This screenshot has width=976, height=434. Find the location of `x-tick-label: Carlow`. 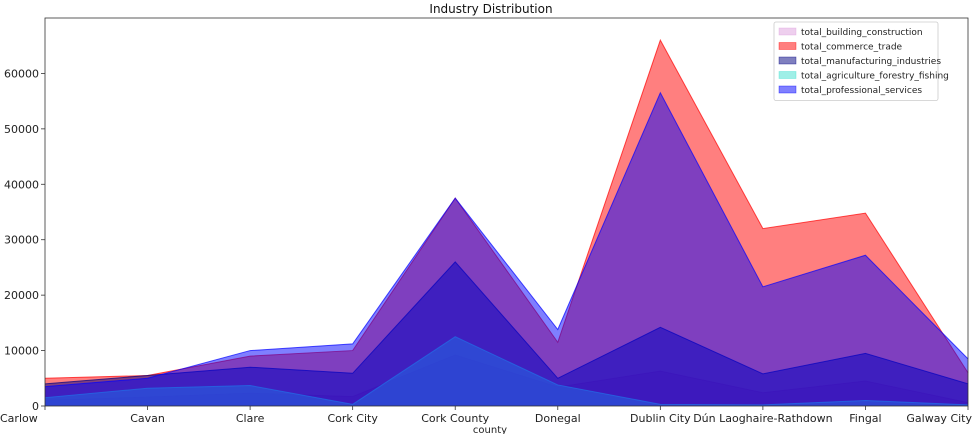

x-tick-label: Carlow is located at coordinates (19, 418).